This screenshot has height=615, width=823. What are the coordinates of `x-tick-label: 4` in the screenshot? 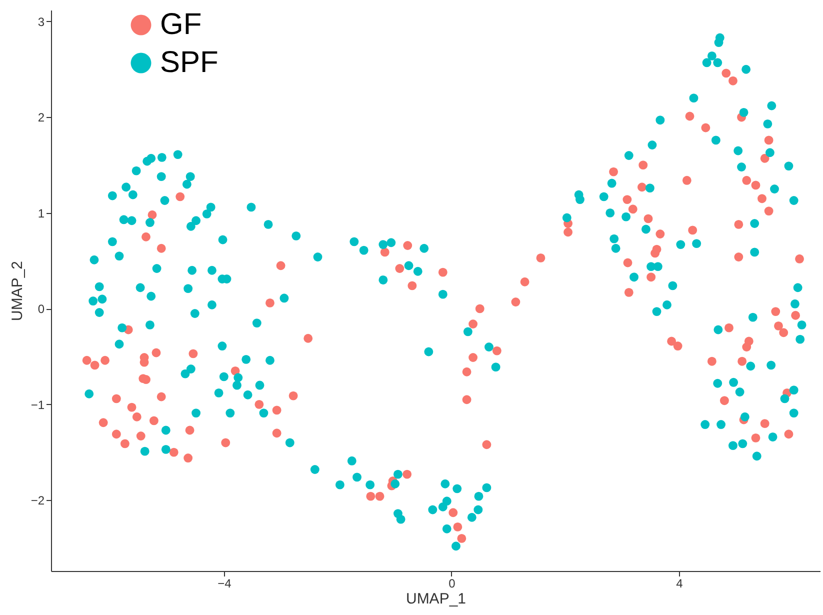 It's located at (680, 583).